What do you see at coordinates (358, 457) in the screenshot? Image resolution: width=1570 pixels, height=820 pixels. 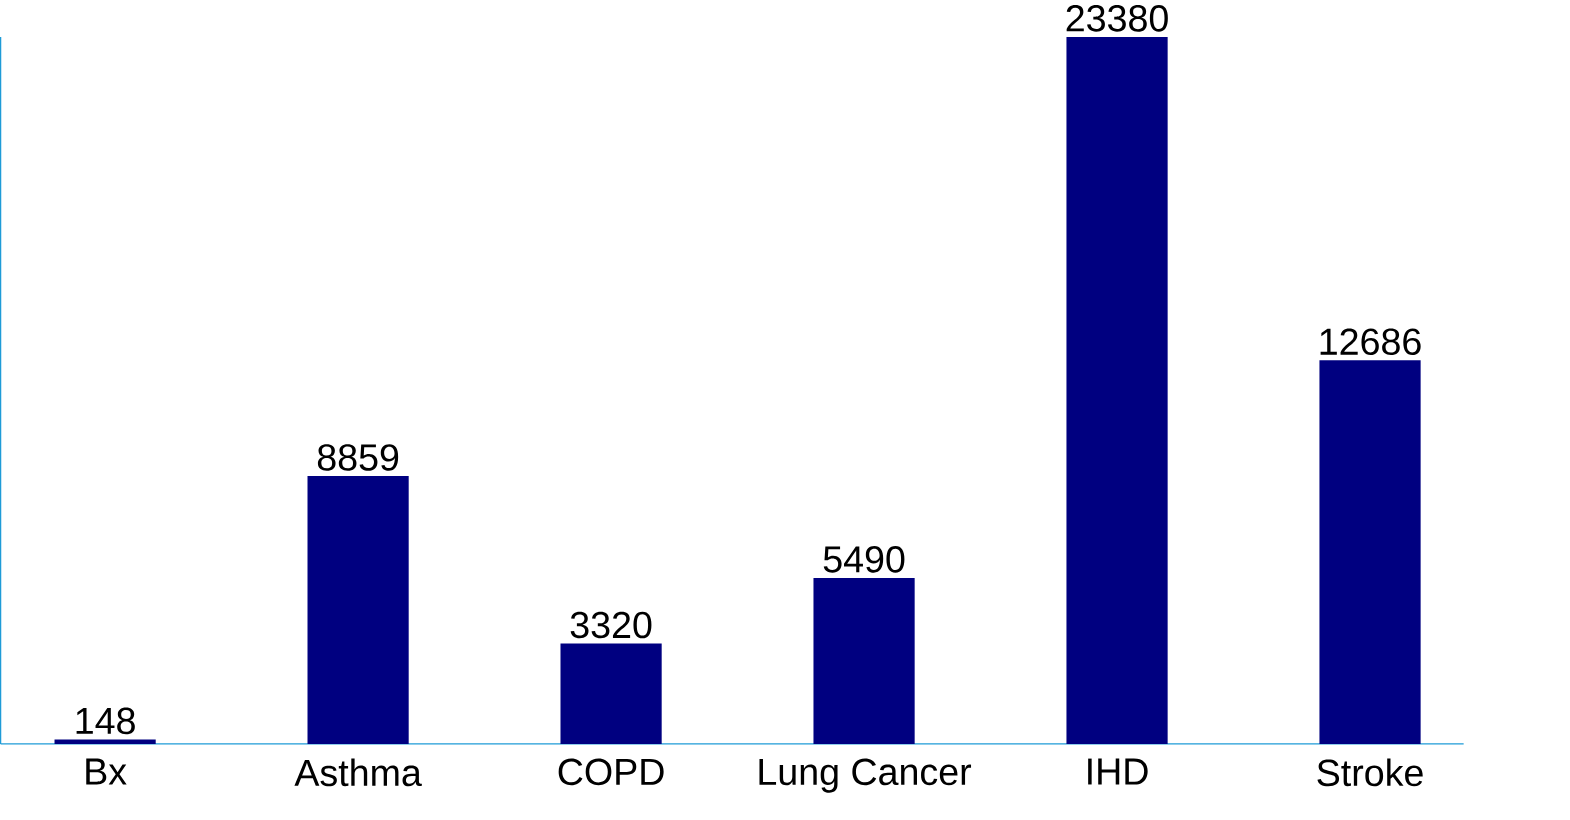 I see `data-label: 8859` at bounding box center [358, 457].